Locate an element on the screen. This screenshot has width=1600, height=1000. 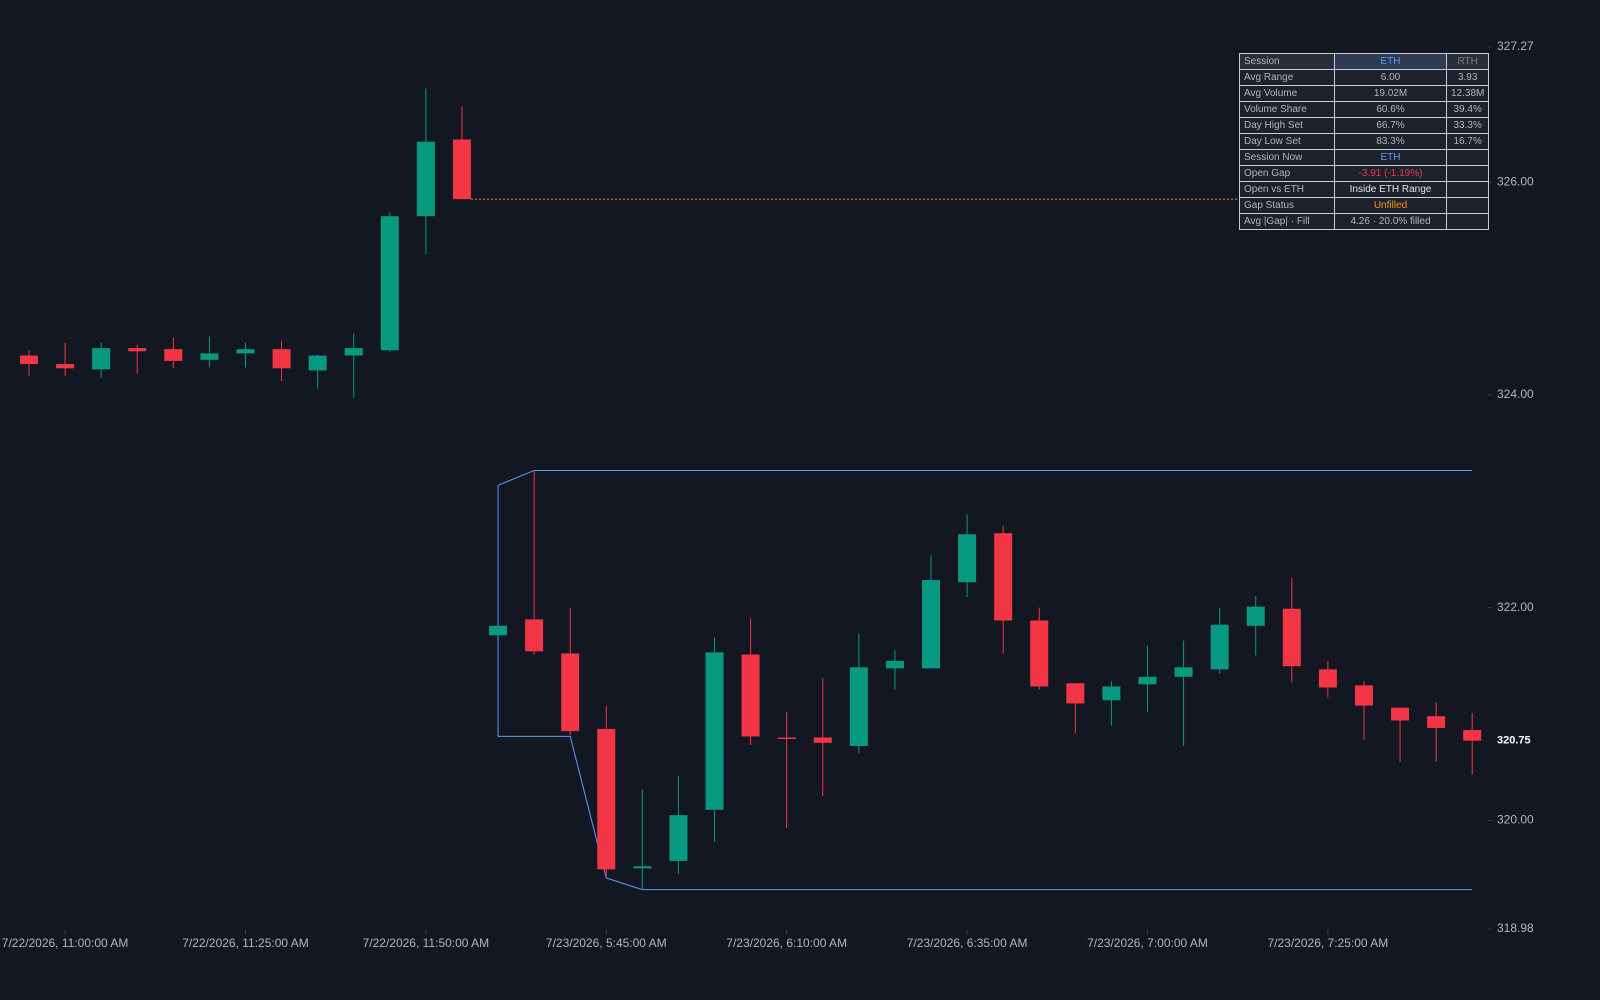
range-high-line is located at coordinates (985, 477).